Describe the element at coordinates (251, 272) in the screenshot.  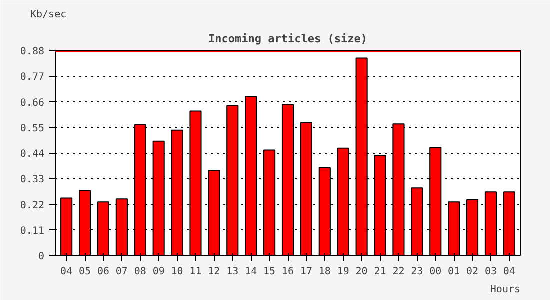
I see `x-tick-label: 14` at that location.